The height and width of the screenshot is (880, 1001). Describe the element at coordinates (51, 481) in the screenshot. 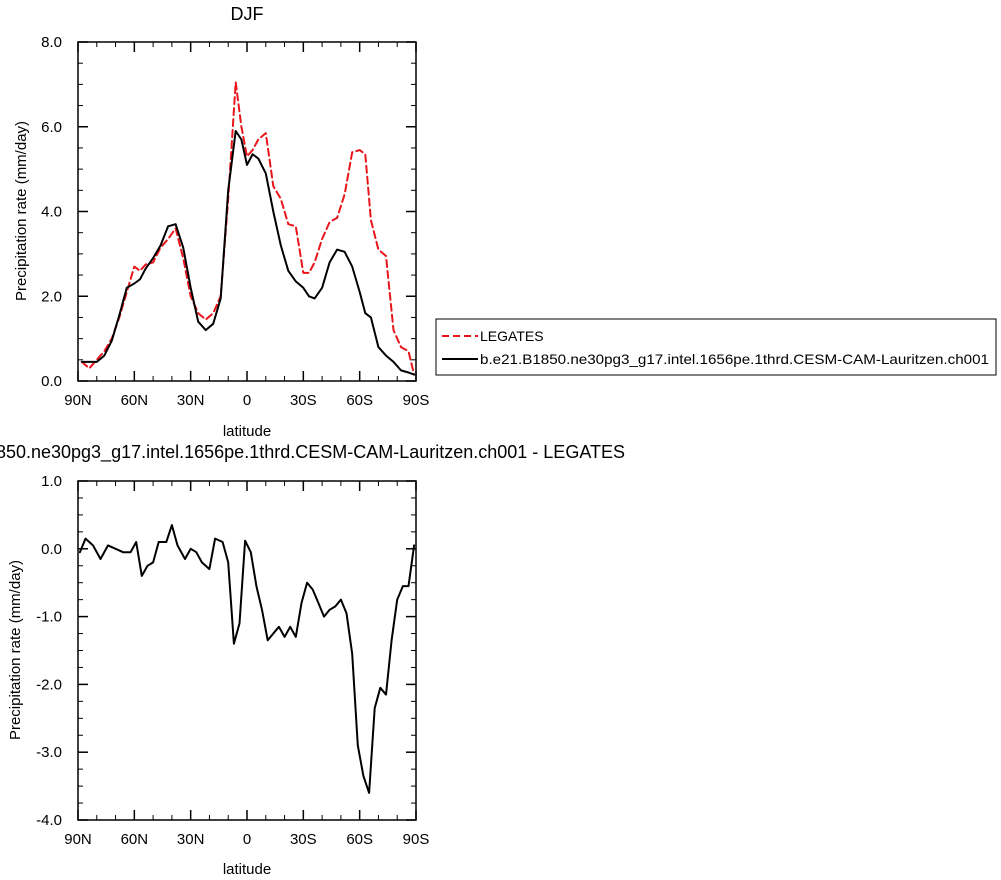

I see `bottom-y-tick-label: 1.0` at that location.